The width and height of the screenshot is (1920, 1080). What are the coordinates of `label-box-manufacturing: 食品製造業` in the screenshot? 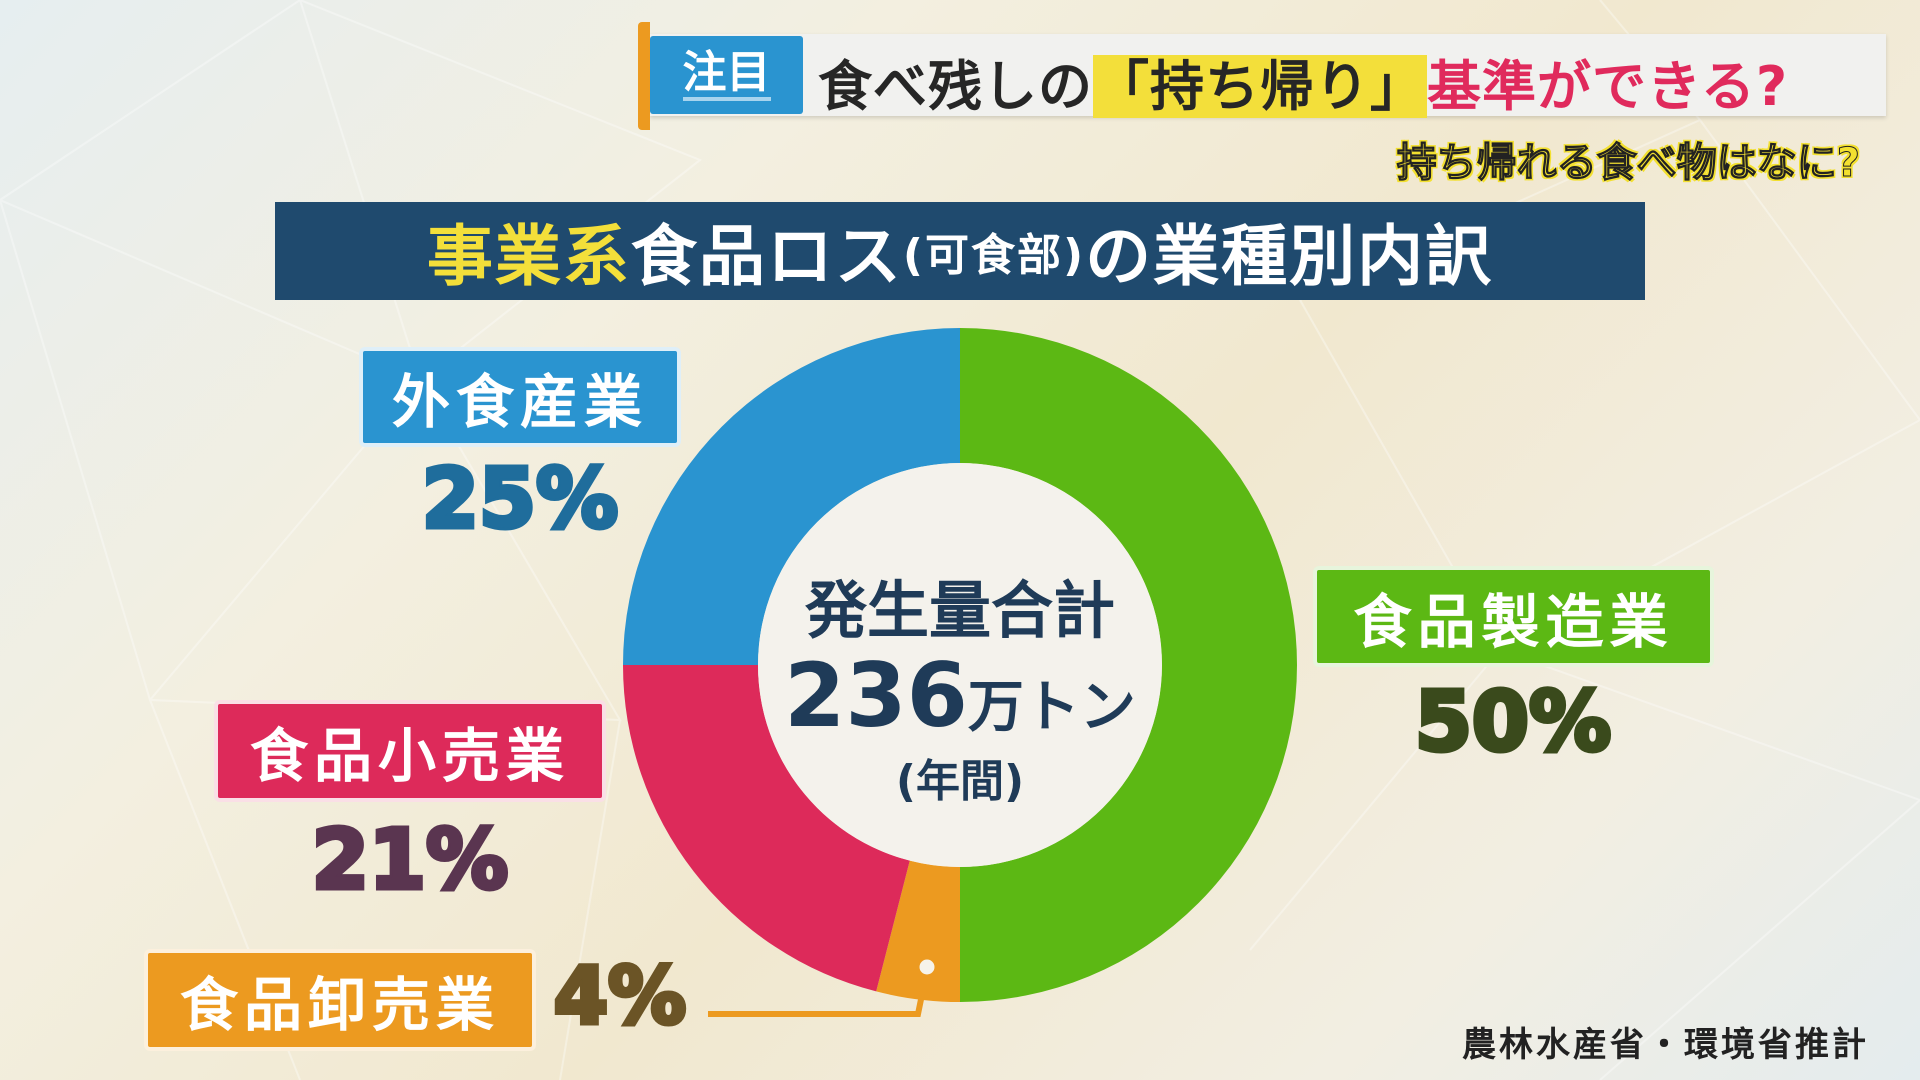 It's located at (1513, 616).